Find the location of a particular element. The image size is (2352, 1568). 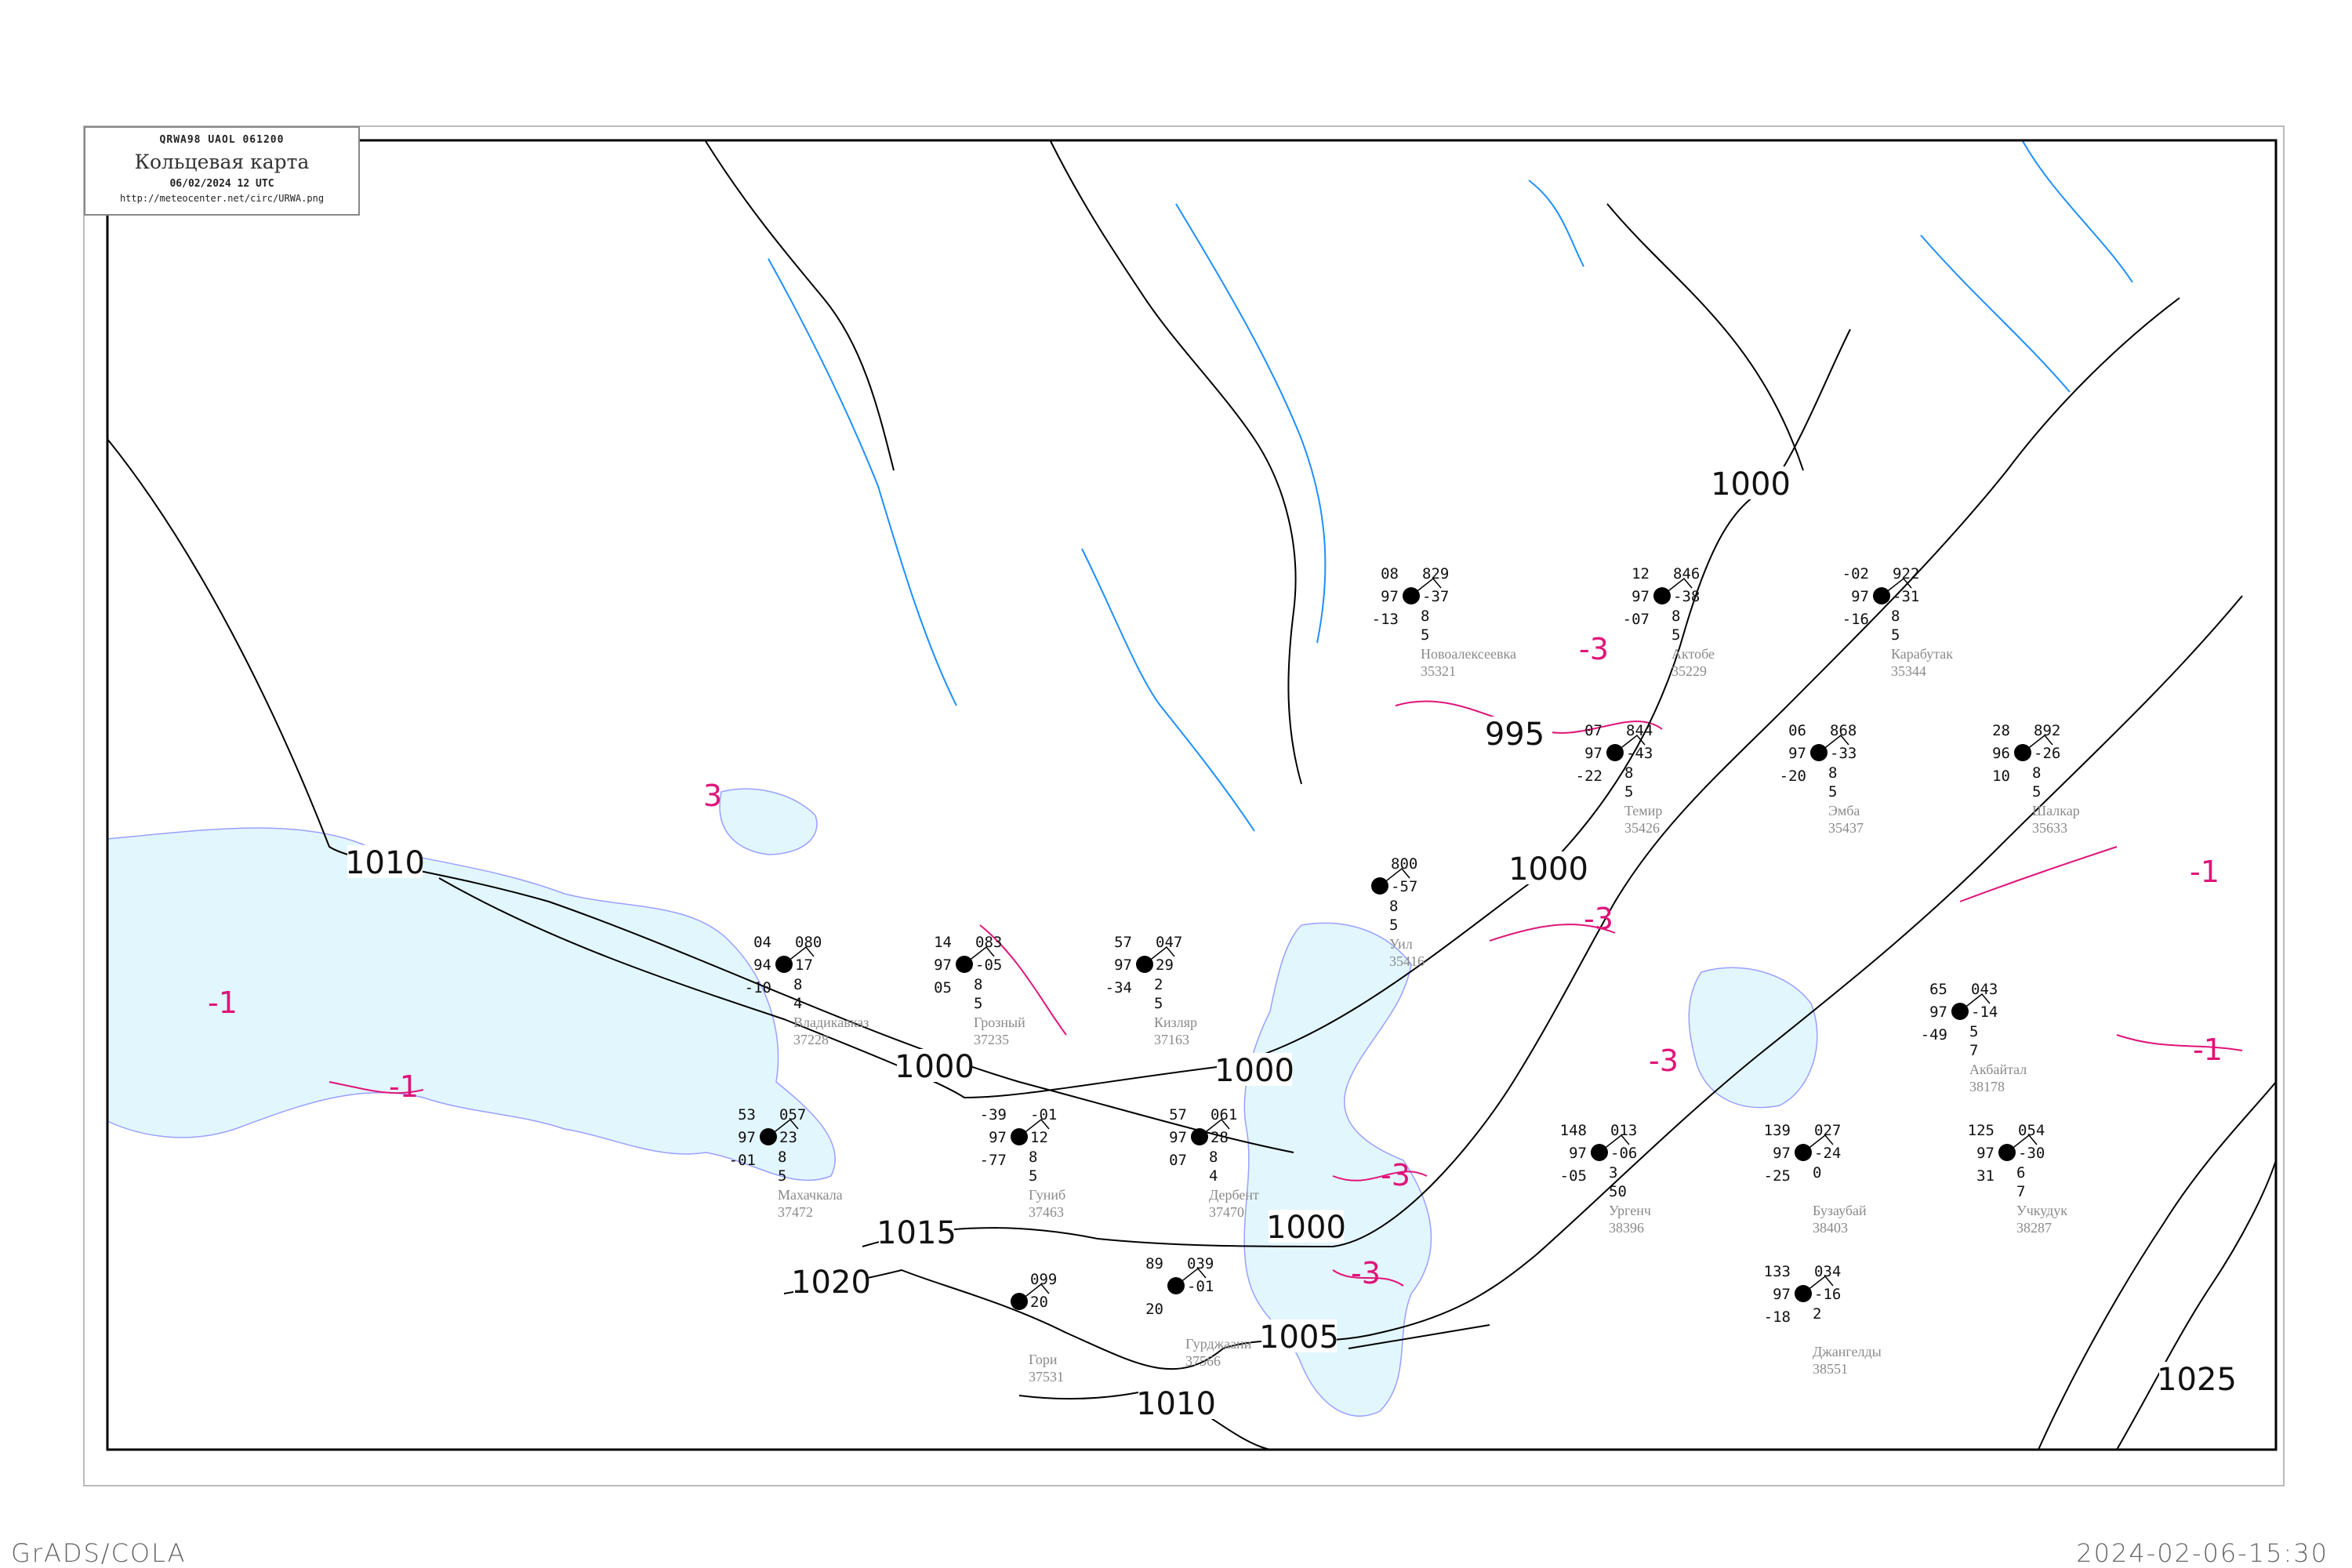

station-name: Эмба is located at coordinates (1844, 810).